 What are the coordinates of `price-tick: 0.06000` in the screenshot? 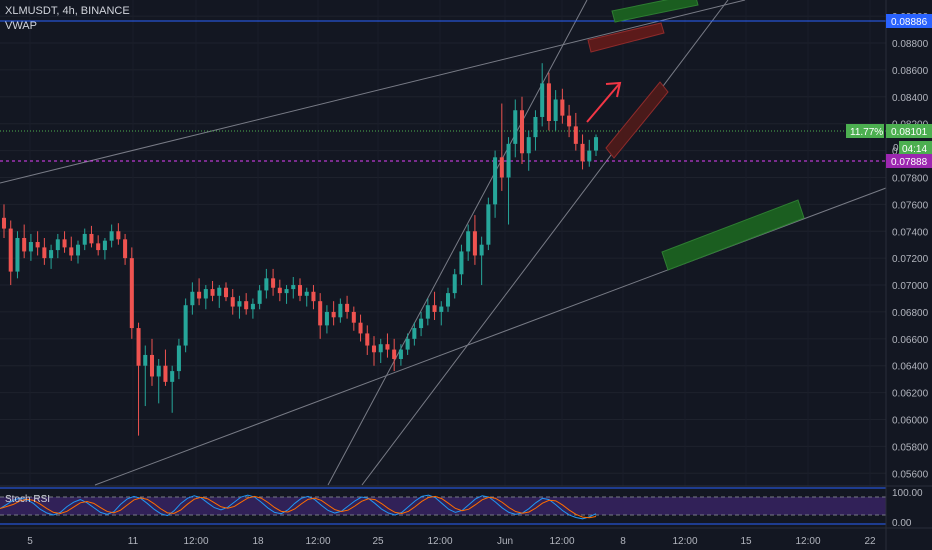 It's located at (910, 420).